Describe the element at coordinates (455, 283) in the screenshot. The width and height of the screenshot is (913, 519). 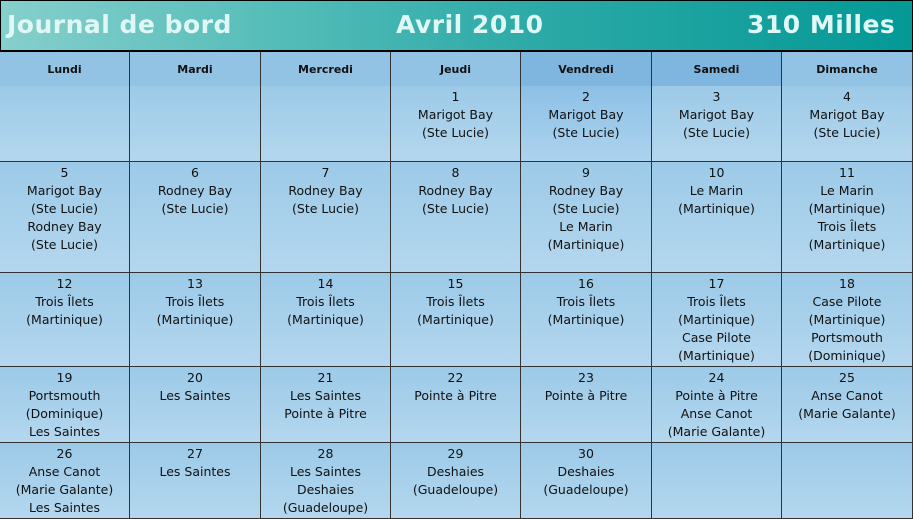
I see `day-number: 15` at that location.